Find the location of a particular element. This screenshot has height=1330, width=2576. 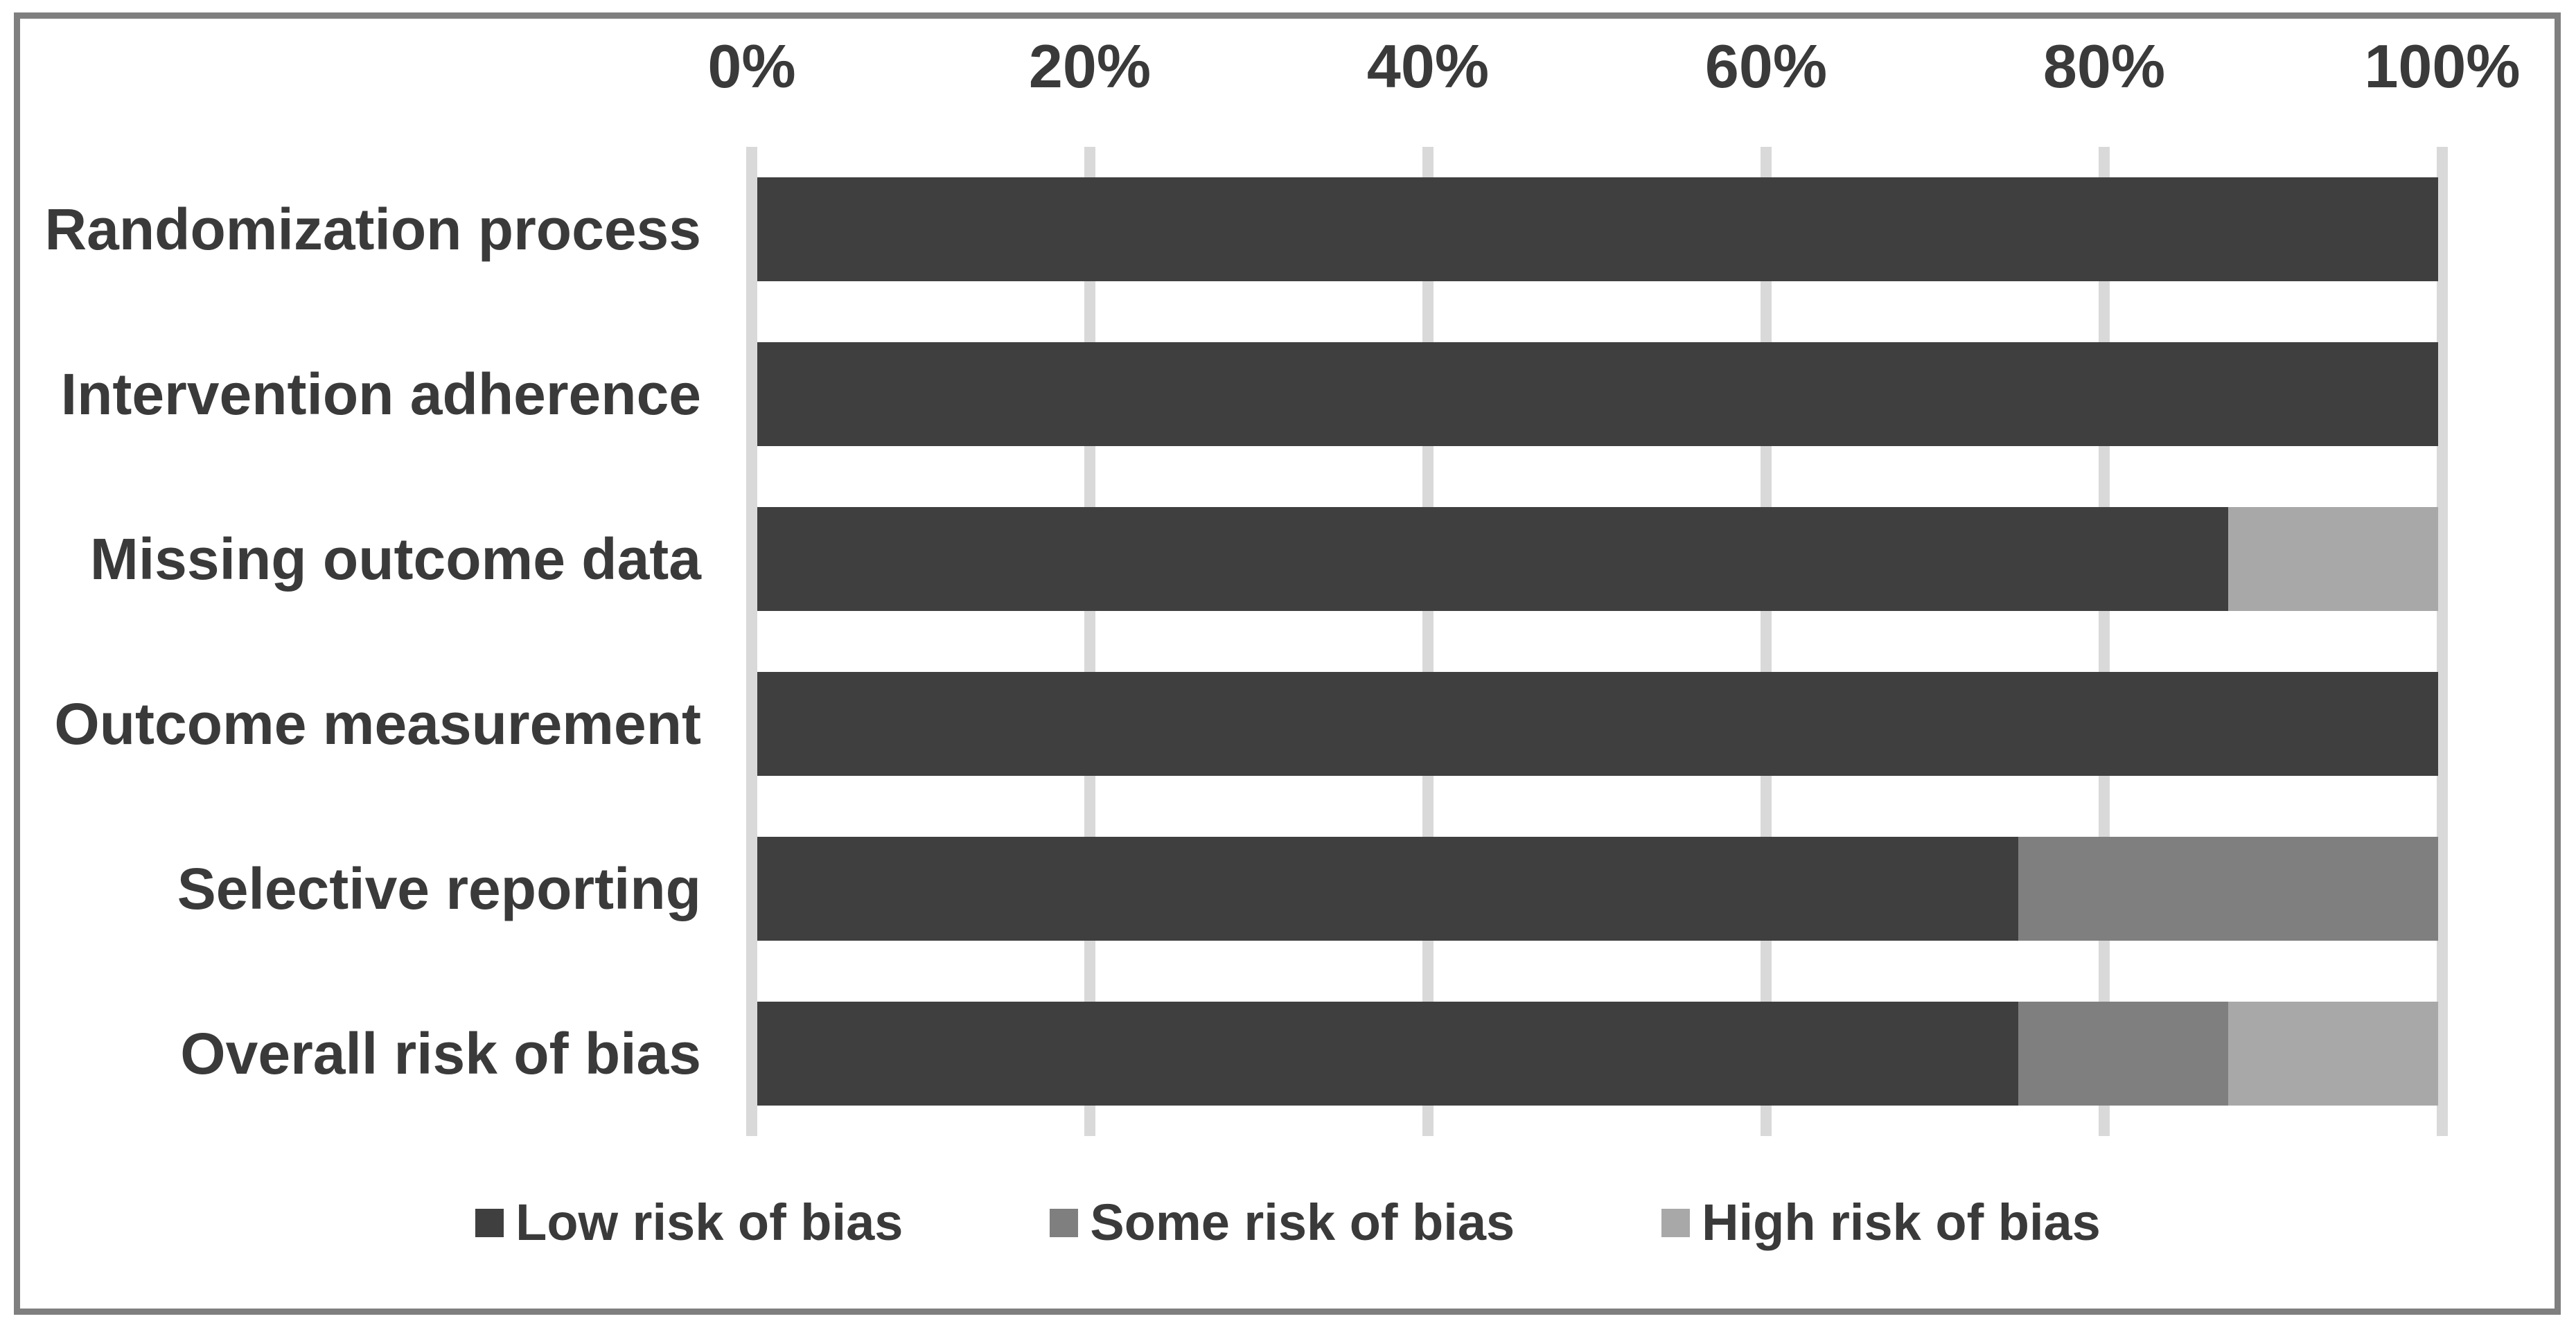

x-tick-label: 100% is located at coordinates (2442, 66).